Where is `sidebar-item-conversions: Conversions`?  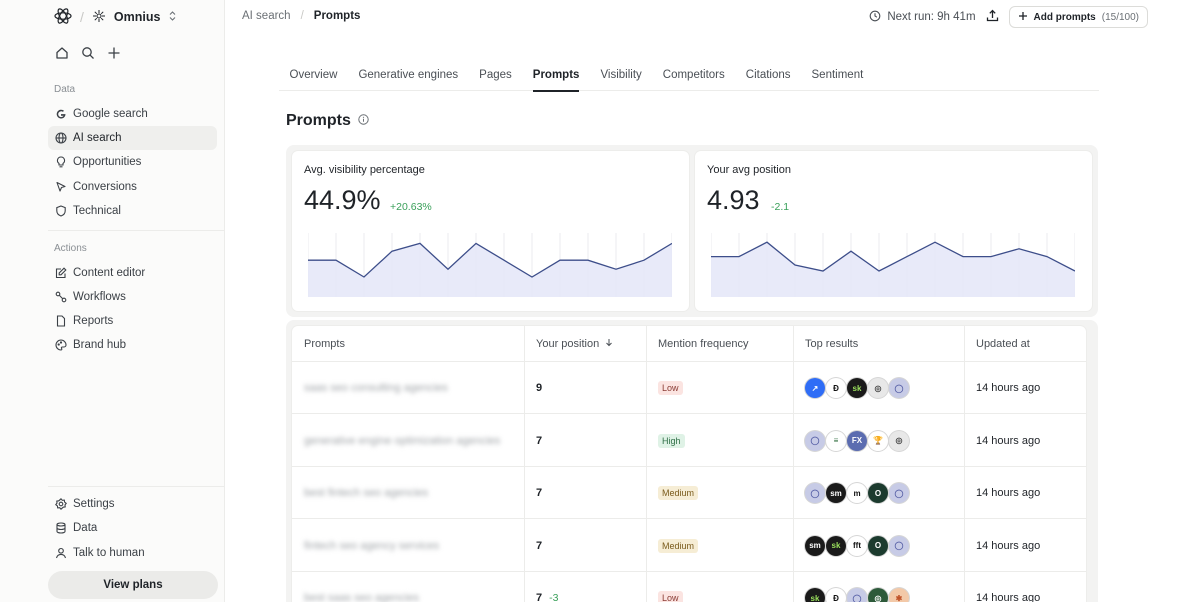
sidebar-item-conversions: Conversions is located at coordinates (132, 187).